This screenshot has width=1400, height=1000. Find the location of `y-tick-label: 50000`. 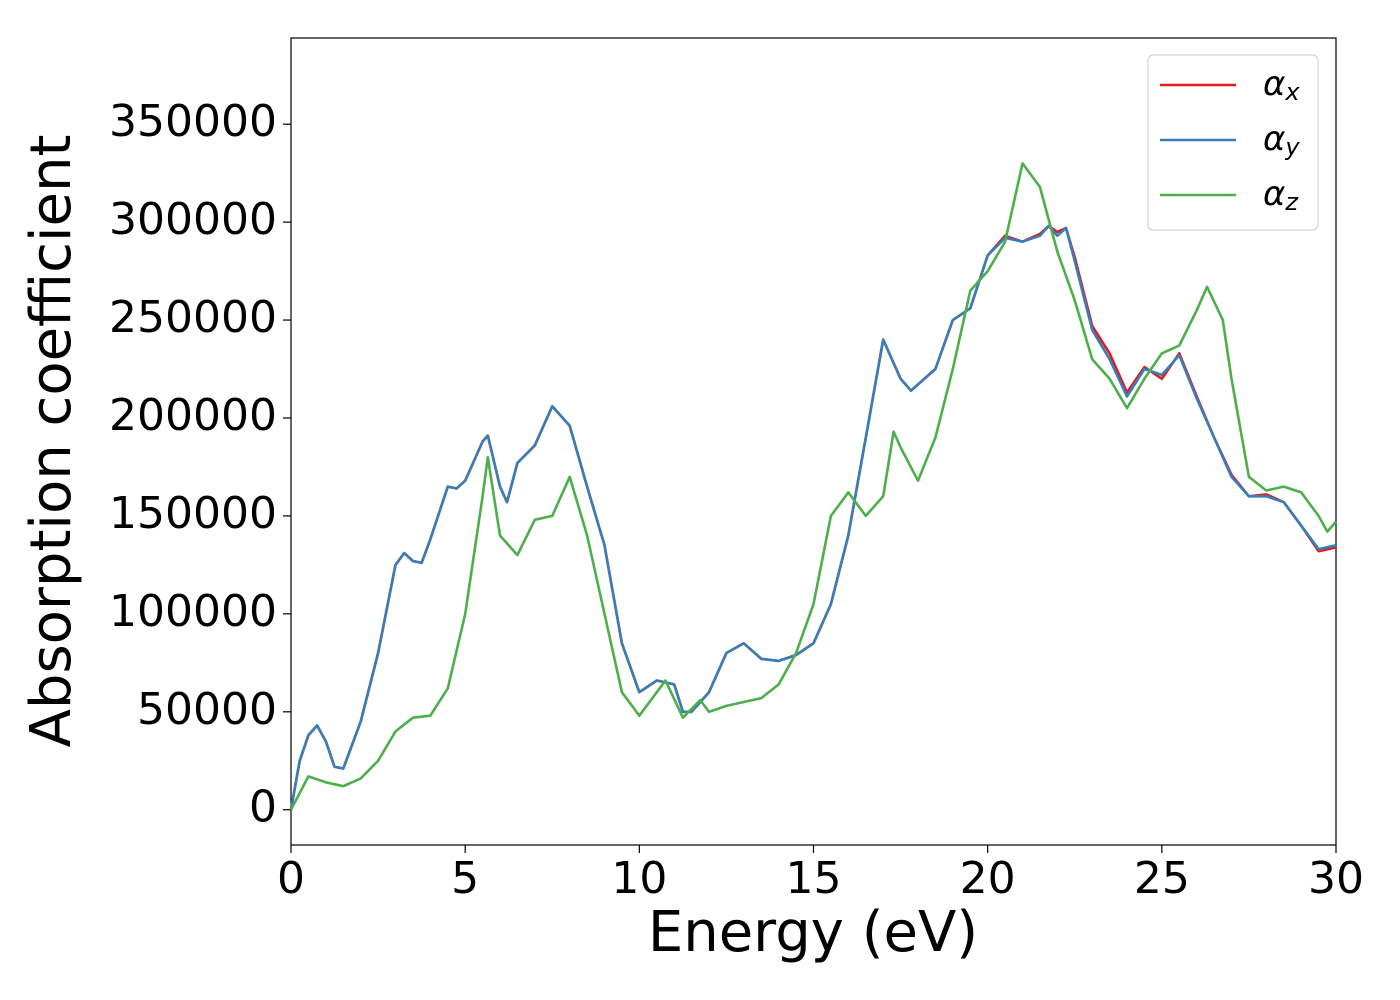

y-tick-label: 50000 is located at coordinates (207, 709).